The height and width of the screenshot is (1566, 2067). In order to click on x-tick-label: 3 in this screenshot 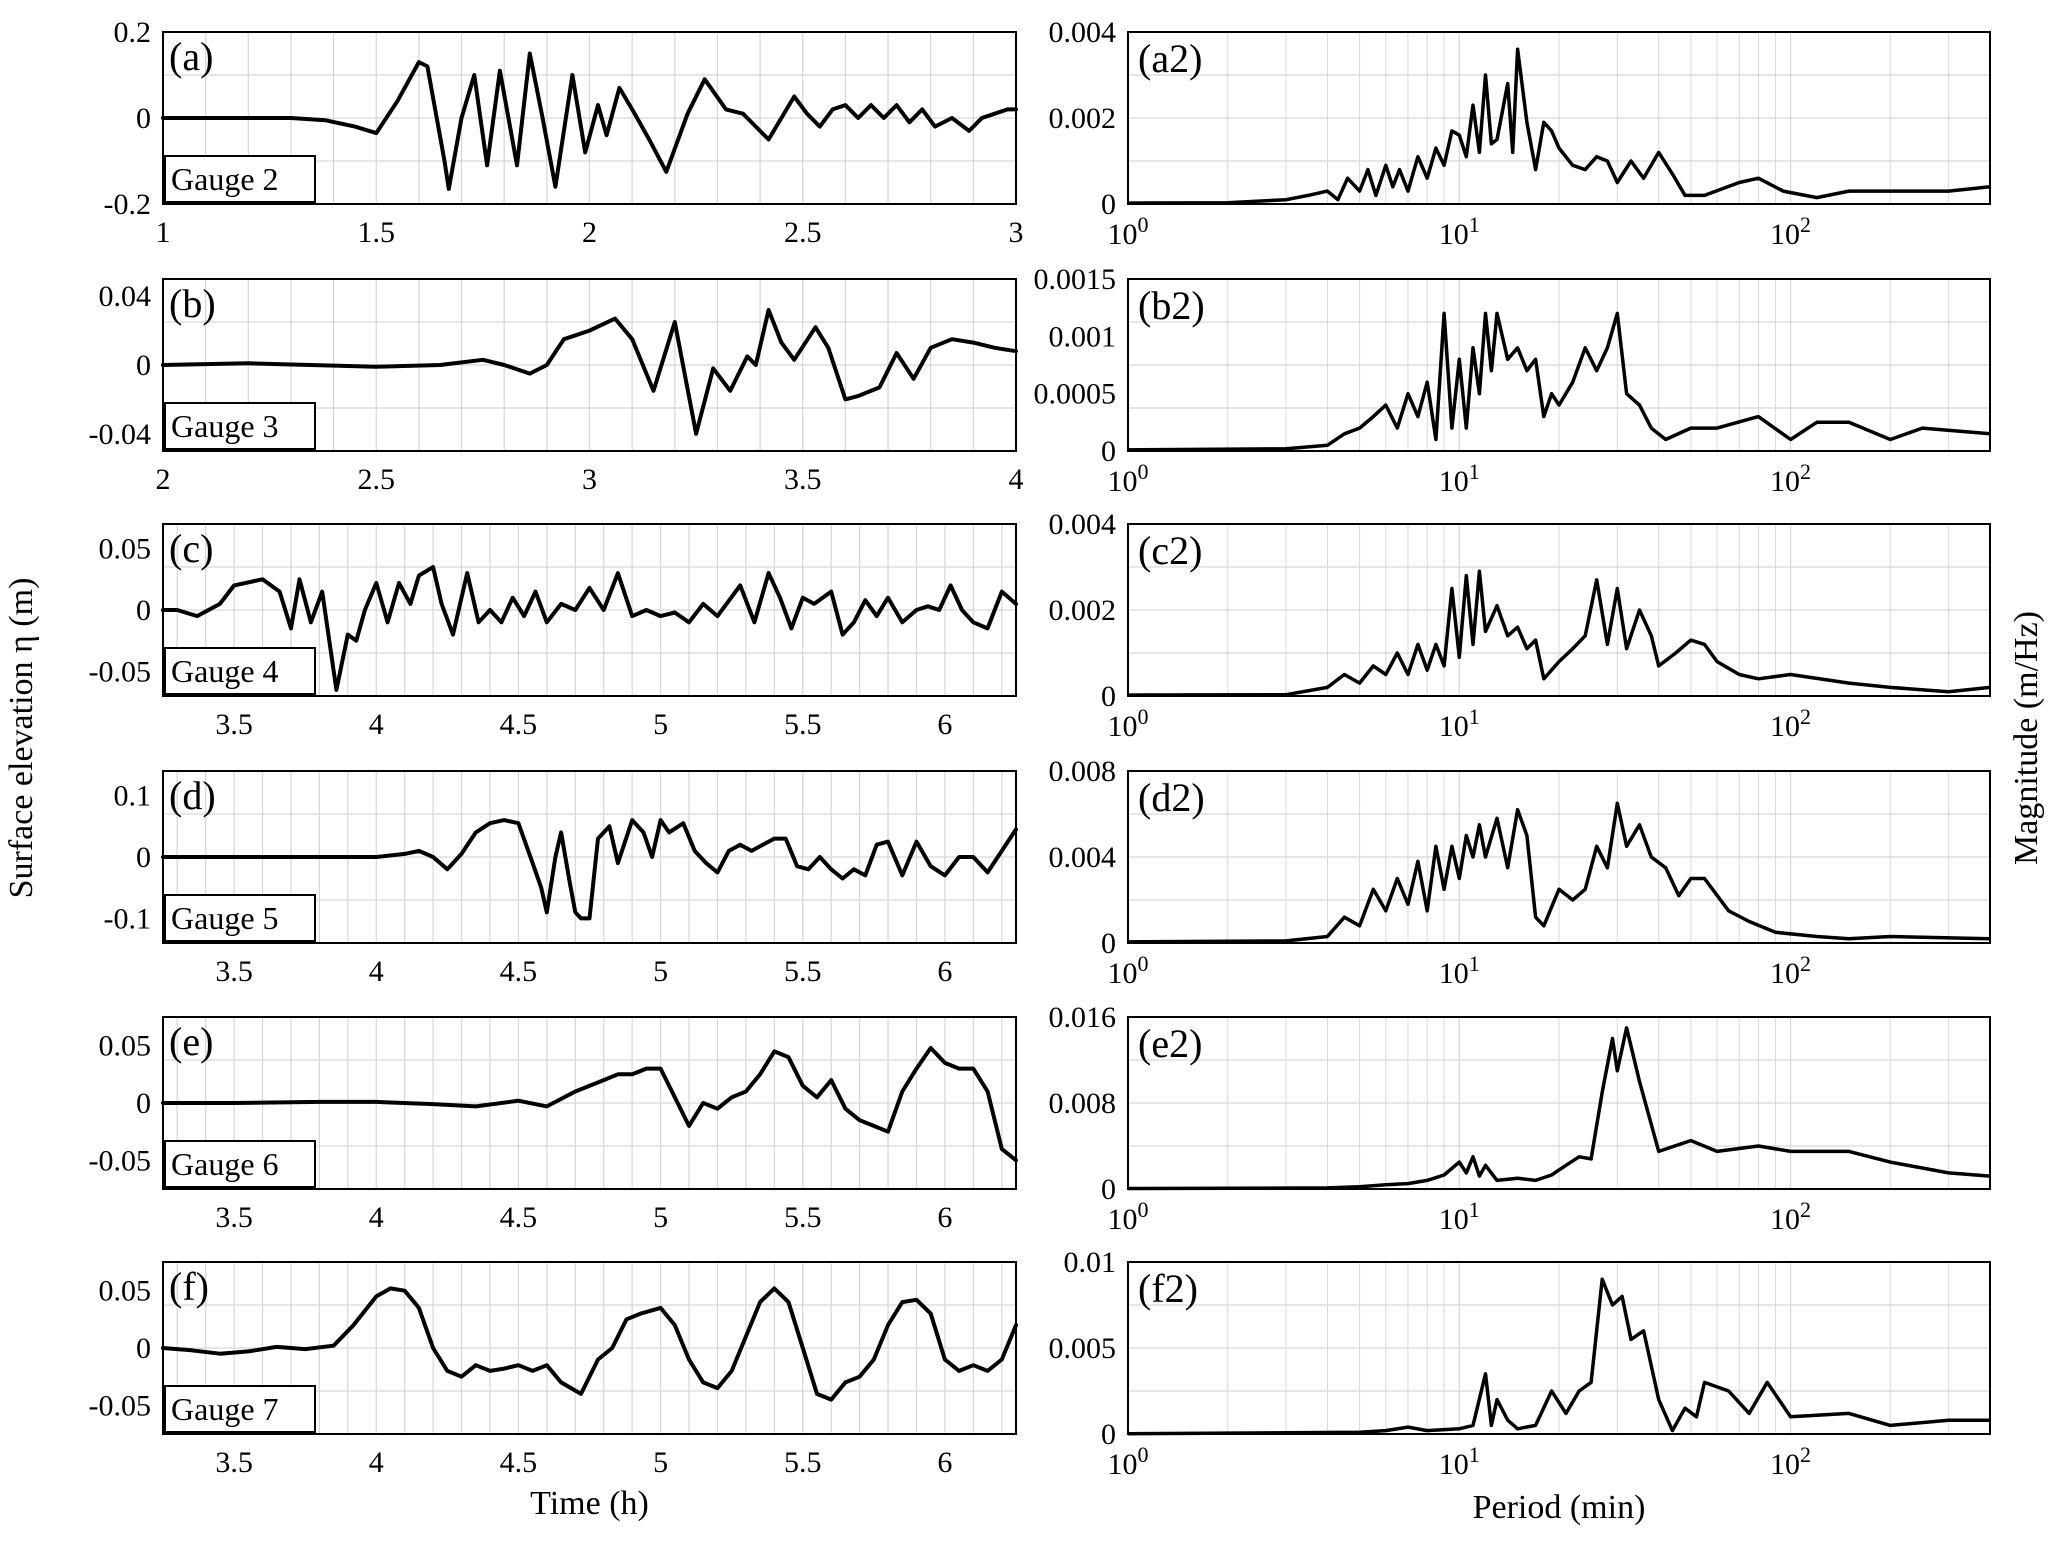, I will do `click(589, 479)`.